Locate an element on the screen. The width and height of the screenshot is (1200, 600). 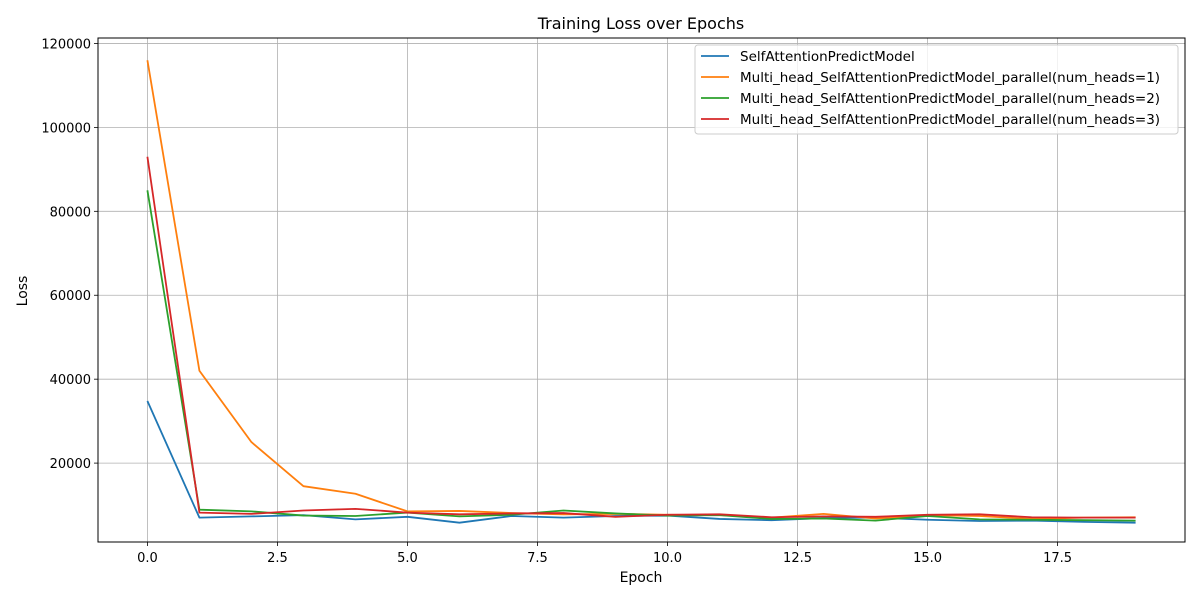
x-tick-label: 17.5 is located at coordinates (1057, 558).